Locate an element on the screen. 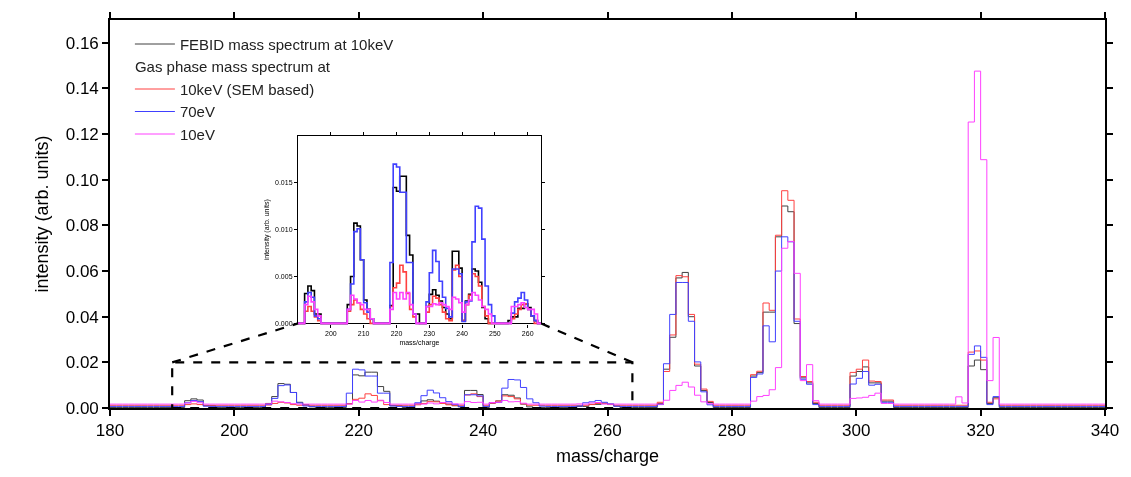 Image resolution: width=1131 pixels, height=477 pixels. y-tick-label: 0.10 is located at coordinates (82, 180).